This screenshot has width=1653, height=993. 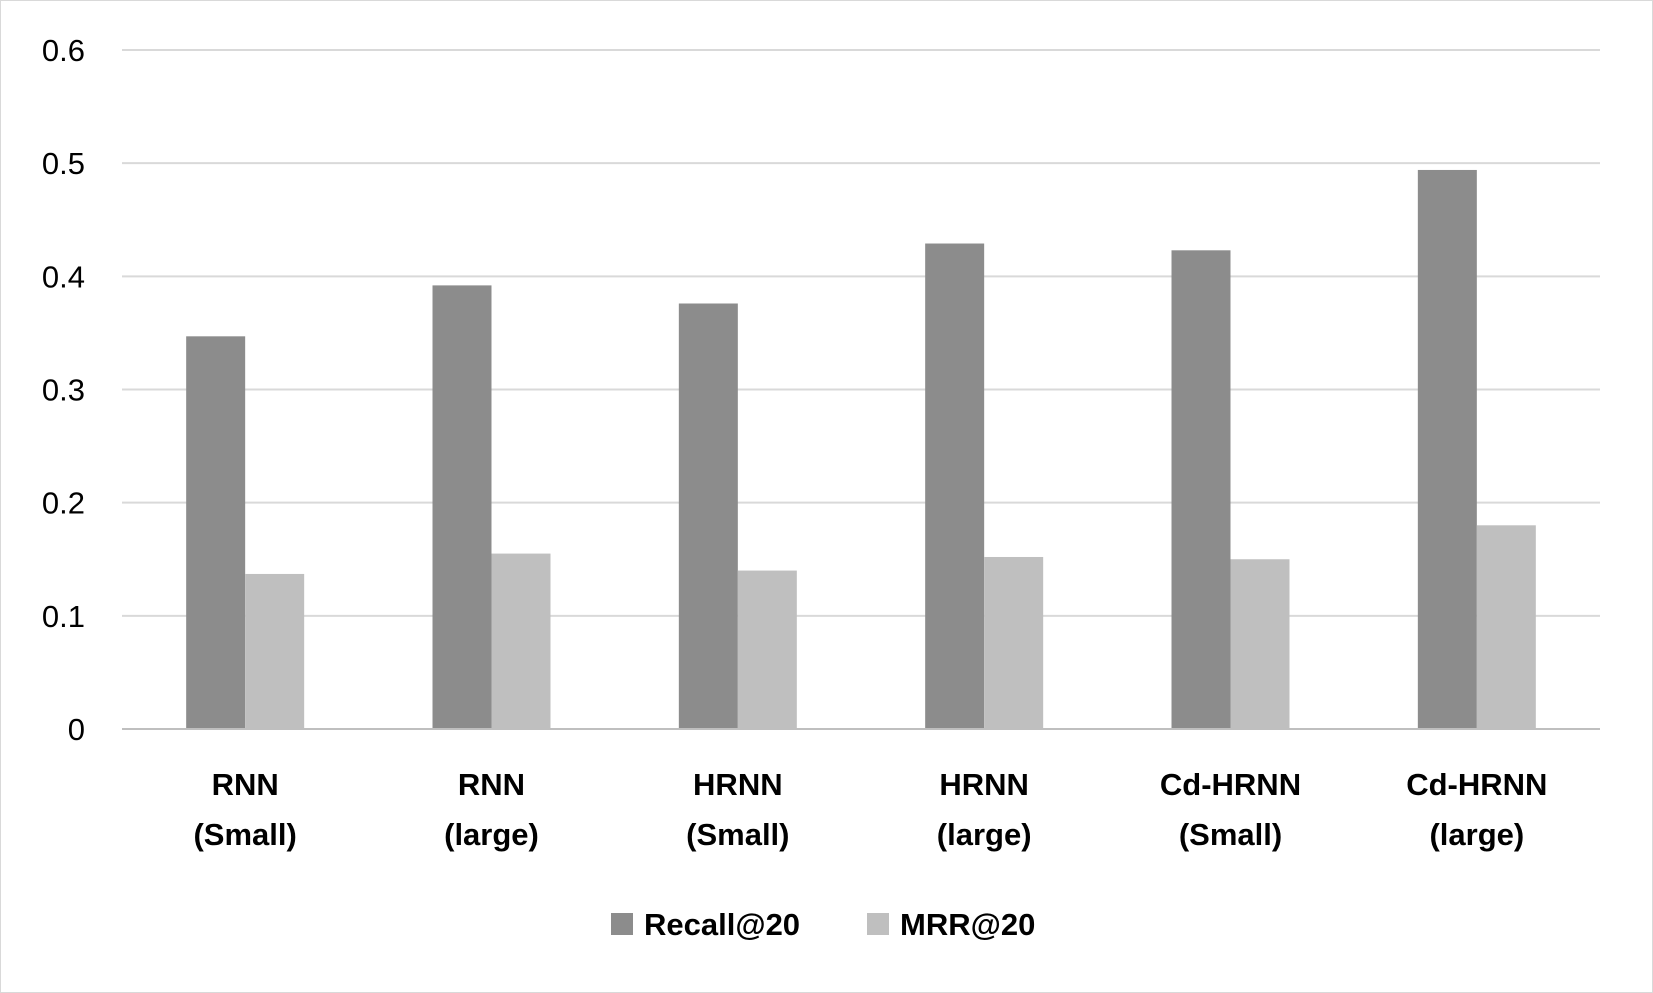 What do you see at coordinates (63, 503) in the screenshot?
I see `y-tick-label: 0.2` at bounding box center [63, 503].